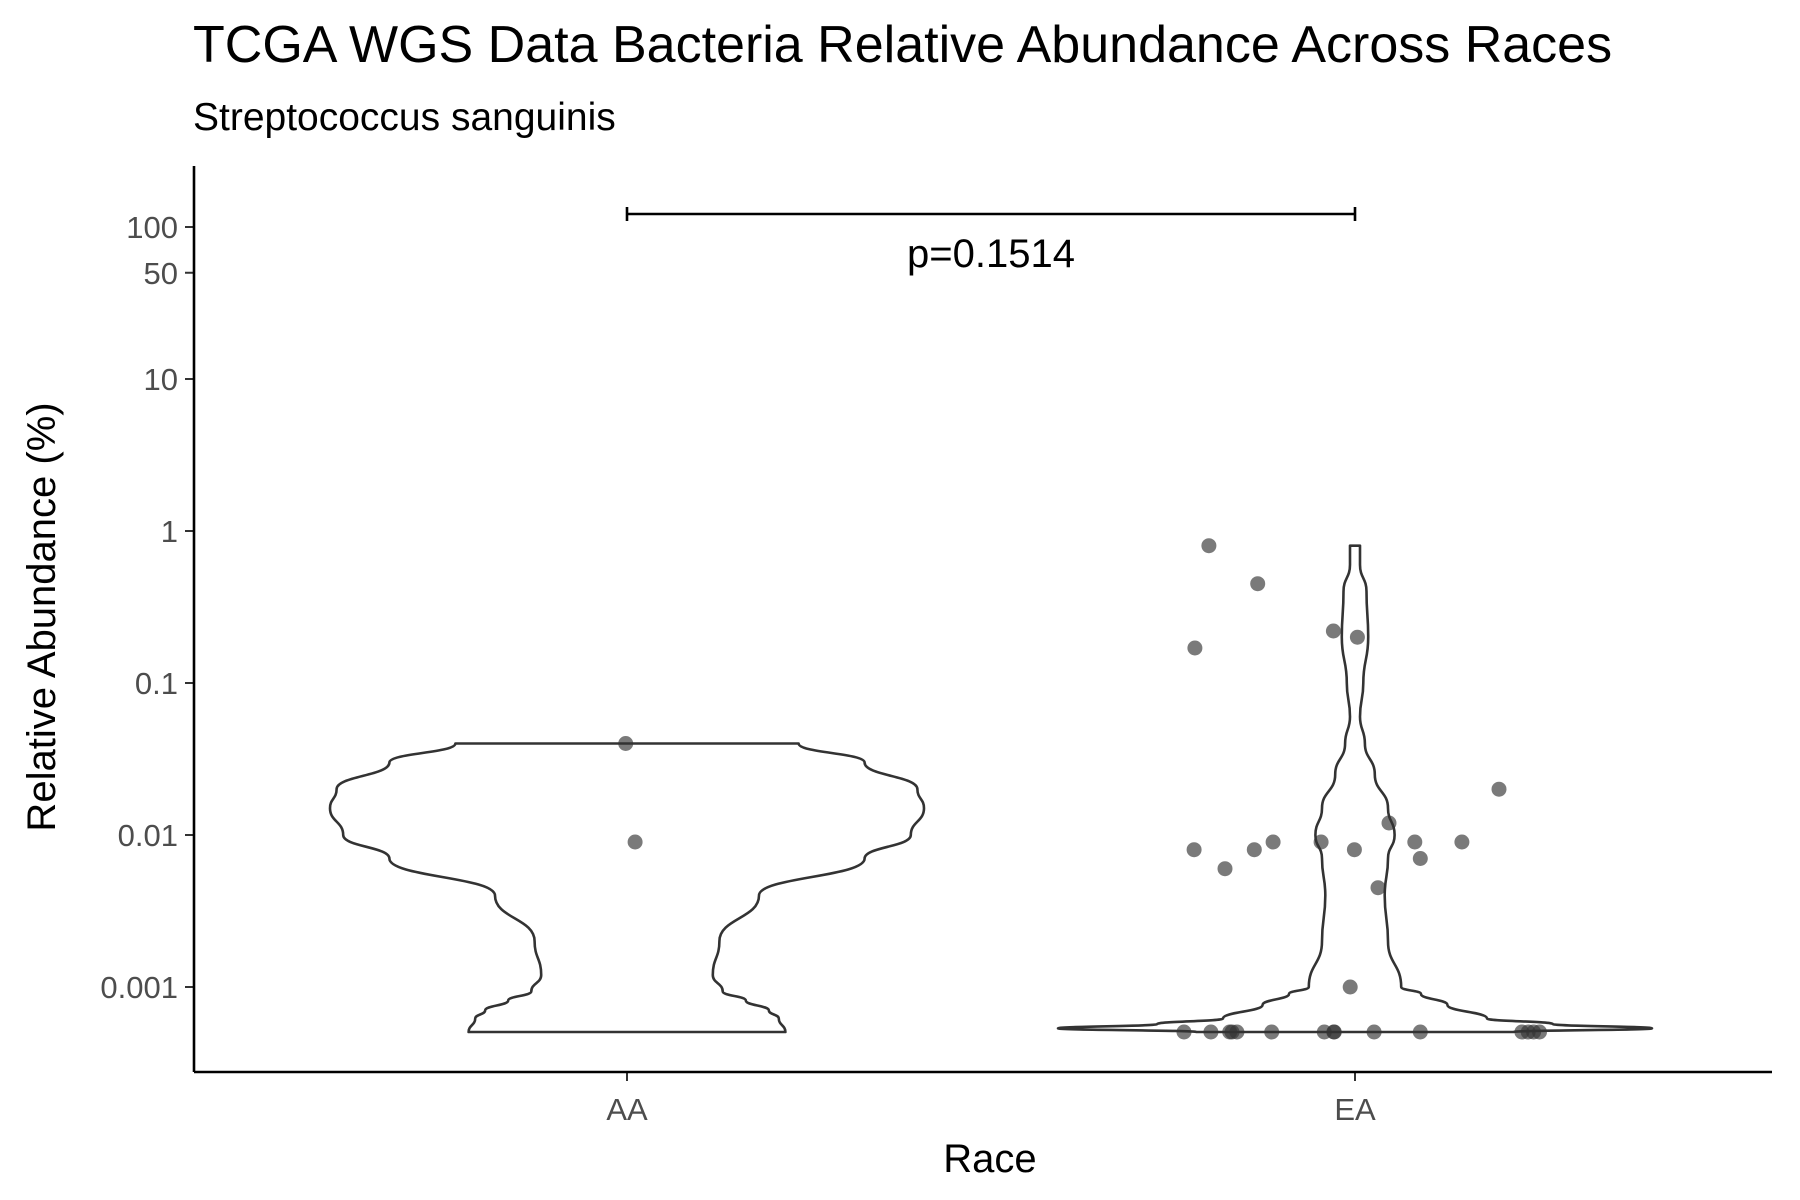 The width and height of the screenshot is (1800, 1200). What do you see at coordinates (147, 607) in the screenshot?
I see `y-axis-ticks: 100 50 10 1 0.1 0.01 0.001` at bounding box center [147, 607].